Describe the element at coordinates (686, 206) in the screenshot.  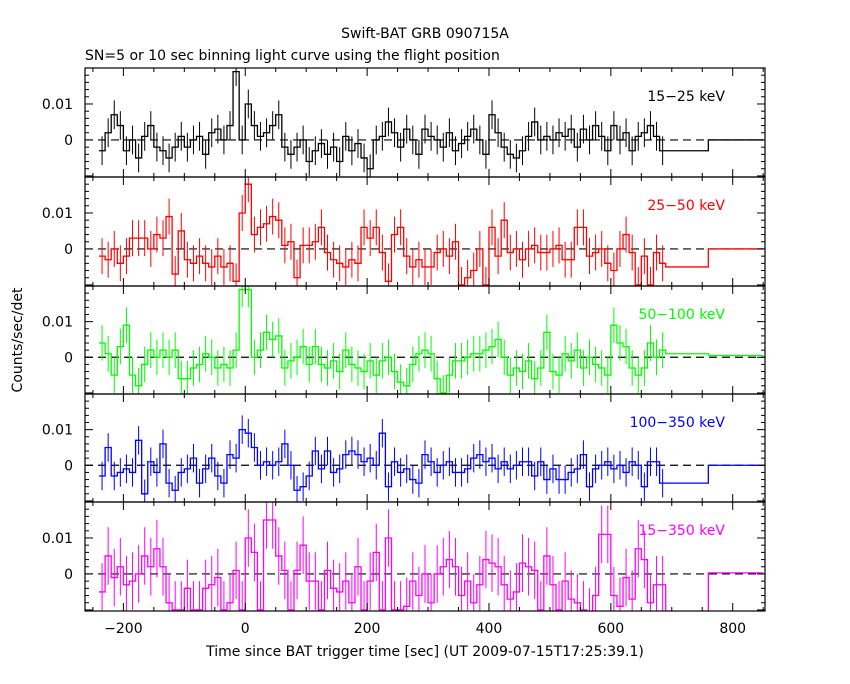
I see `series-legend-label: 25−50 keV` at that location.